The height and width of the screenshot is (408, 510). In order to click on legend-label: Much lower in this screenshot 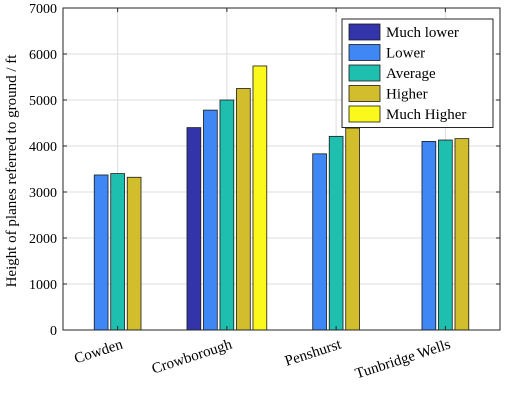, I will do `click(422, 33)`.